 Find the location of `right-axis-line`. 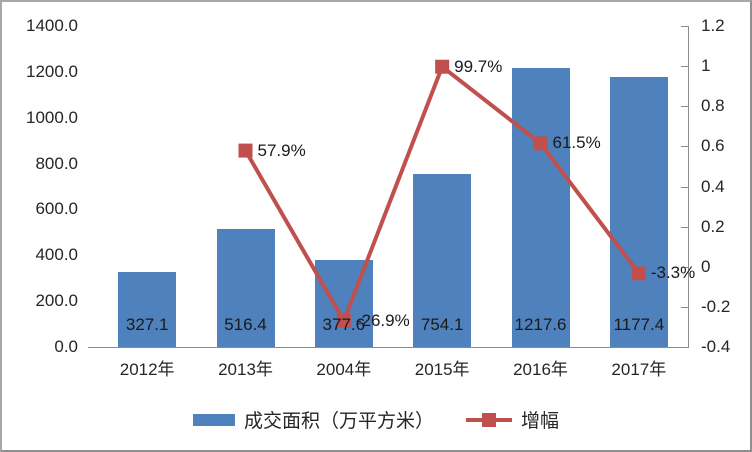

right-axis-line is located at coordinates (688, 187).